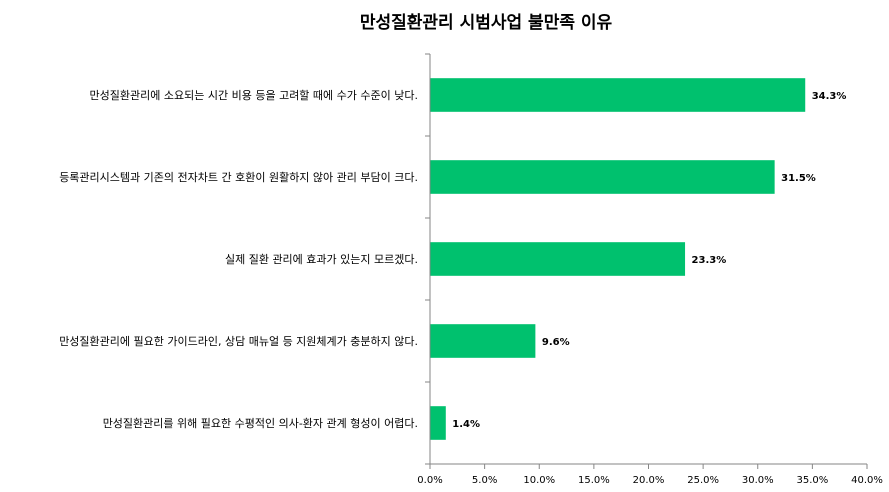 The width and height of the screenshot is (889, 492). Describe the element at coordinates (798, 178) in the screenshot. I see `data-label: 31.5%` at that location.